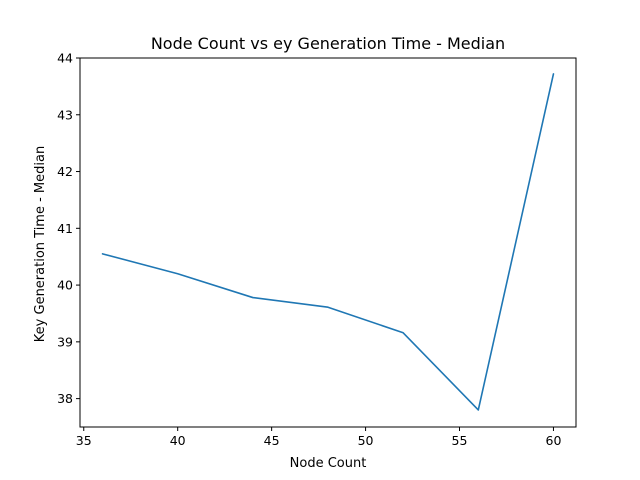 The width and height of the screenshot is (640, 480). Describe the element at coordinates (65, 341) in the screenshot. I see `y-tick-label: 39` at that location.